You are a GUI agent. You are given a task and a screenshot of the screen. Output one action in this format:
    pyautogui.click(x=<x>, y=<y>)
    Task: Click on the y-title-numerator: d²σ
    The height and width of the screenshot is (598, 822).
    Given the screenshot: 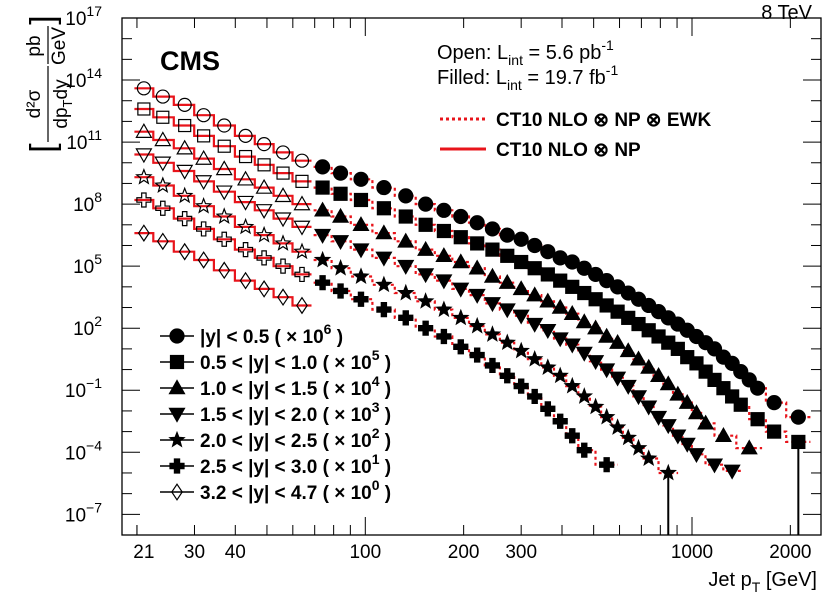 What is the action you would take?
    pyautogui.click(x=34, y=103)
    